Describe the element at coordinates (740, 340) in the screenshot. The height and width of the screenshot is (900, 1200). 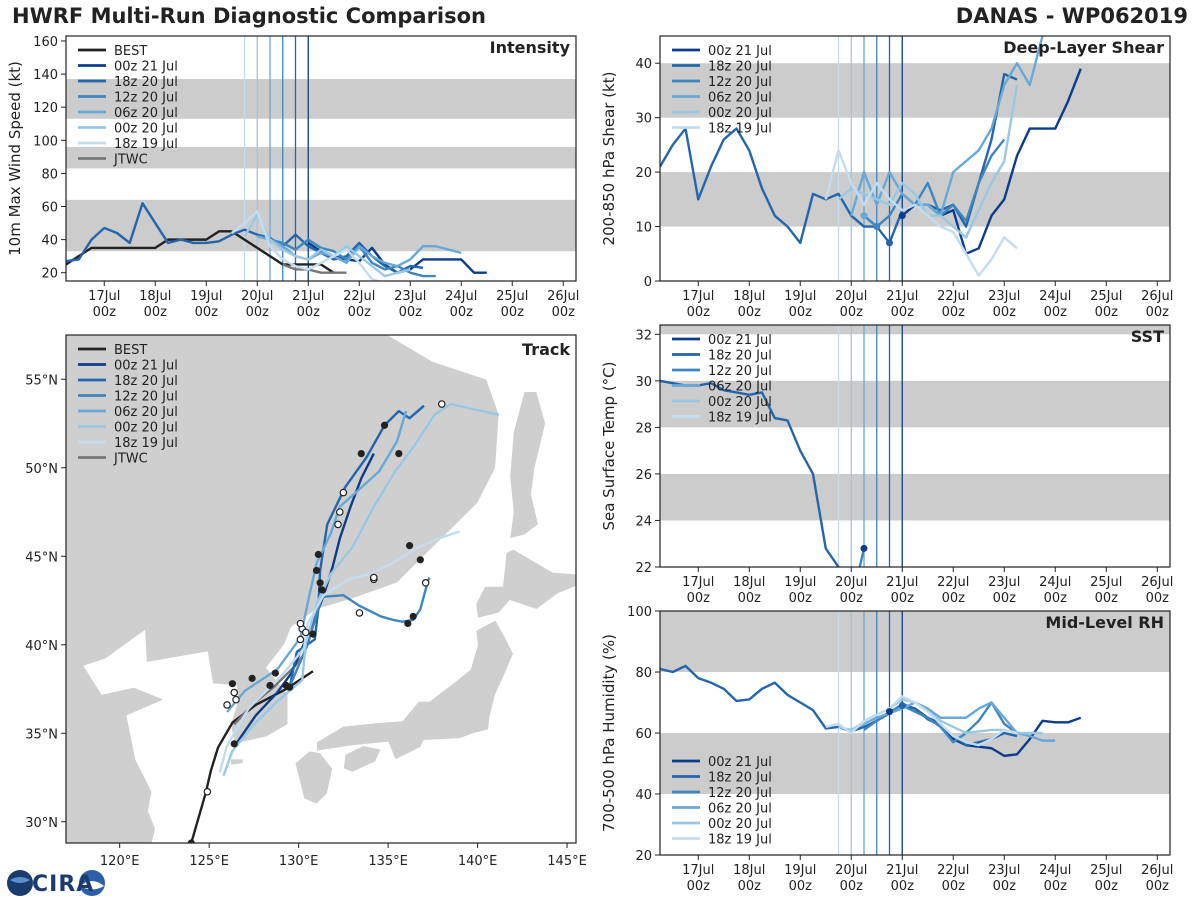
I see `sst-legend-label-00z-21-jul: 00z 21 Jul` at that location.